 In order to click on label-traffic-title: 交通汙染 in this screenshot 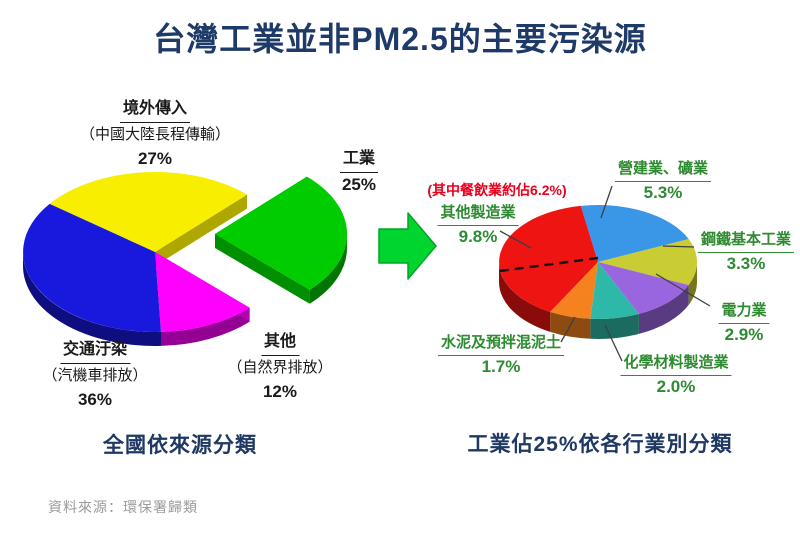, I will do `click(95, 351)`.